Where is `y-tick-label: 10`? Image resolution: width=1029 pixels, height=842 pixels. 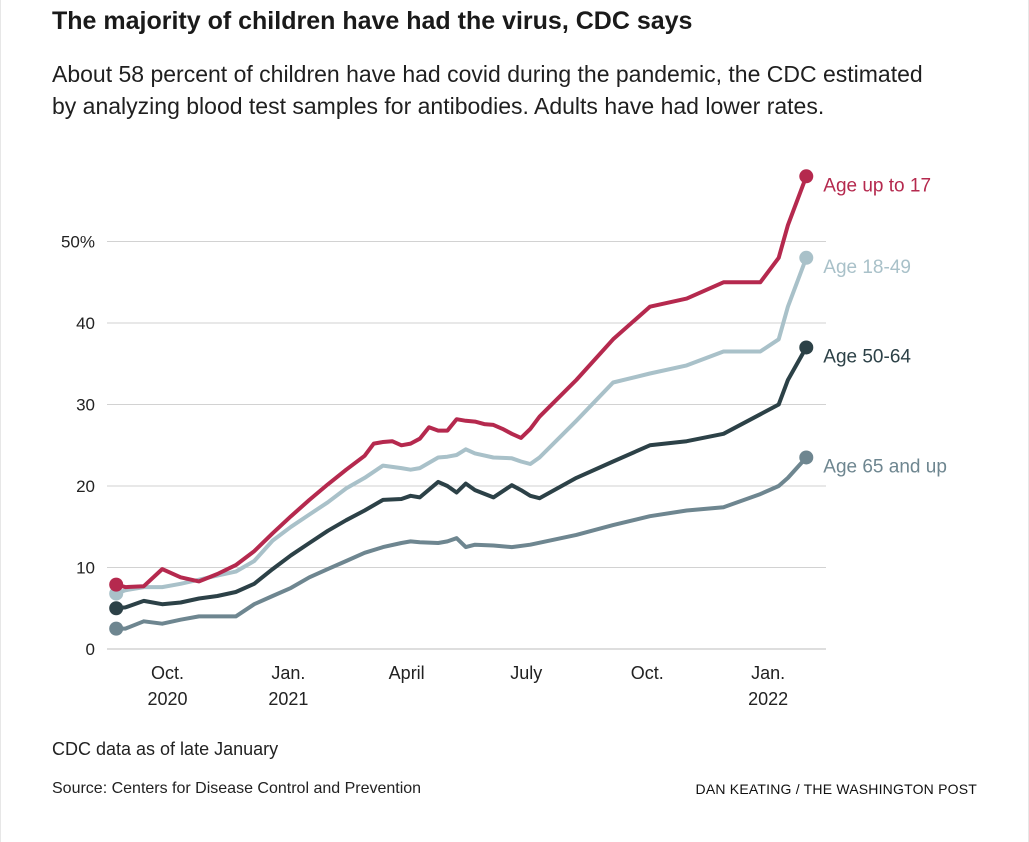 y-tick-label: 10 is located at coordinates (85, 568).